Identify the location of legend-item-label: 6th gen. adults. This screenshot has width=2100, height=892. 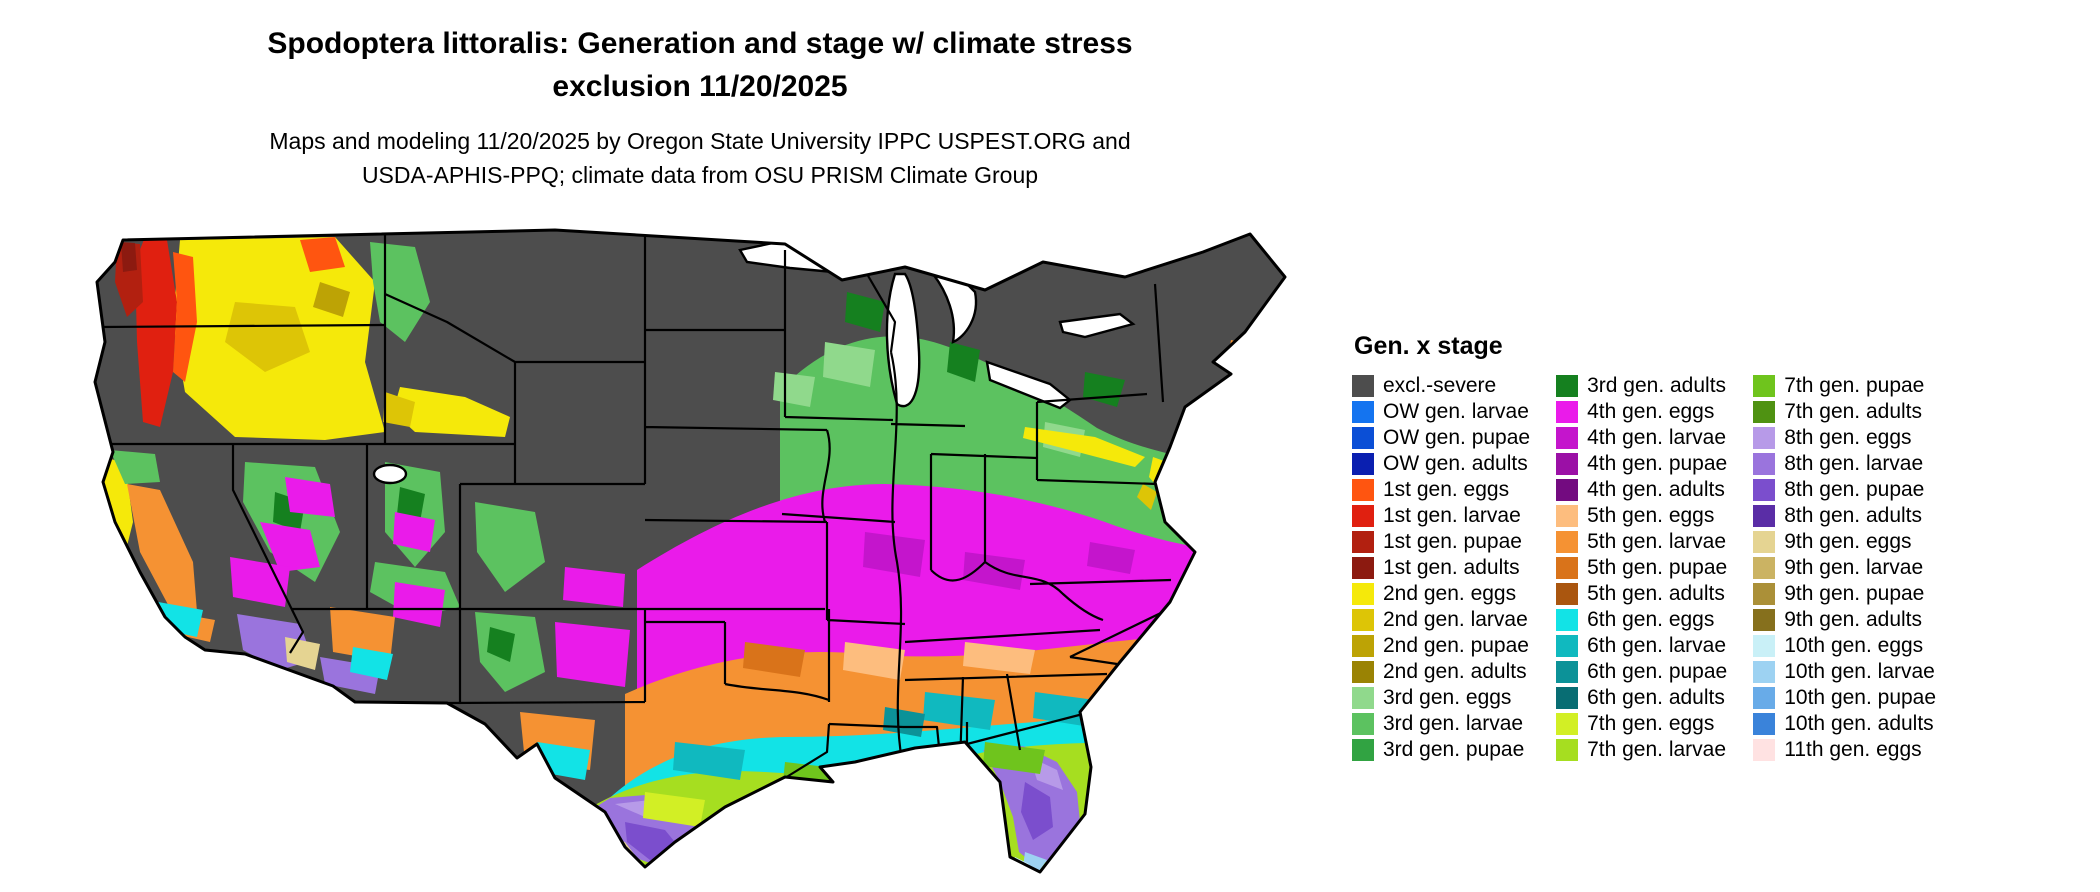
(1656, 697).